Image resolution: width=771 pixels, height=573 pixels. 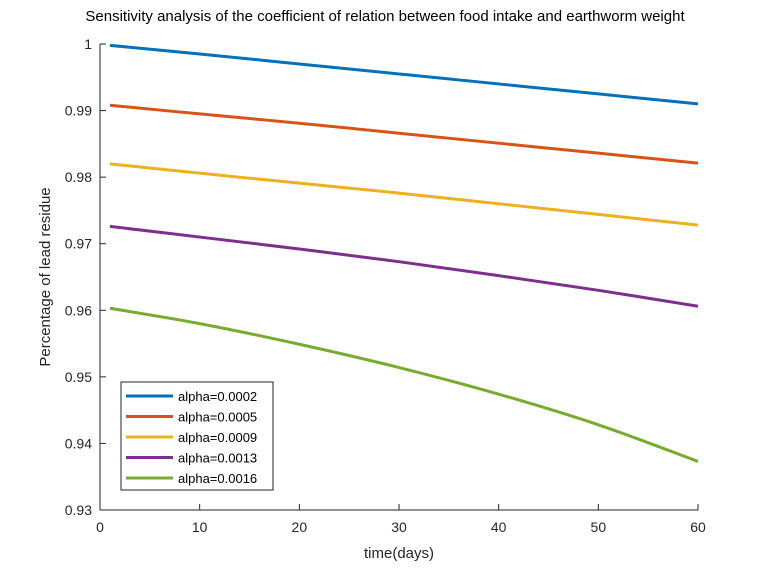 I want to click on legend-label-2: alpha=0.0005, so click(x=217, y=417).